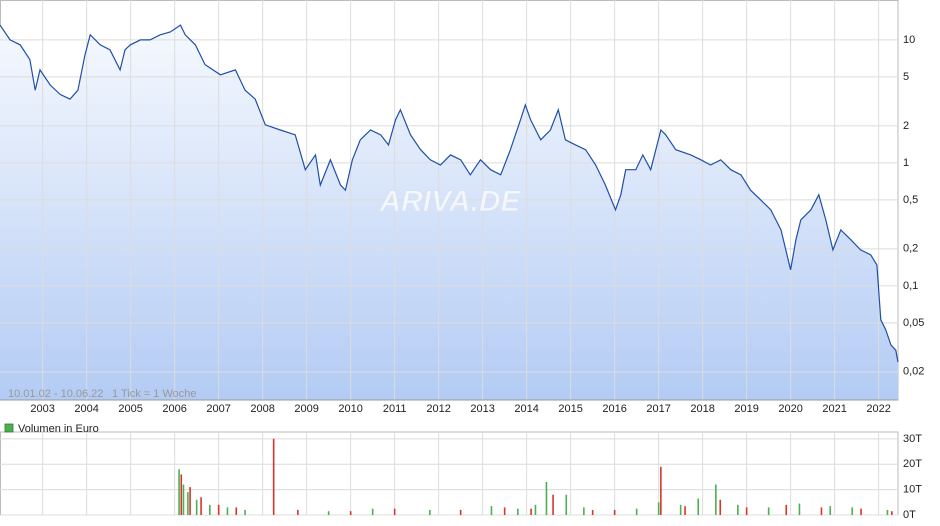 Image resolution: width=940 pixels, height=526 pixels. Describe the element at coordinates (912, 490) in the screenshot. I see `volume-tick-label: 10T` at that location.